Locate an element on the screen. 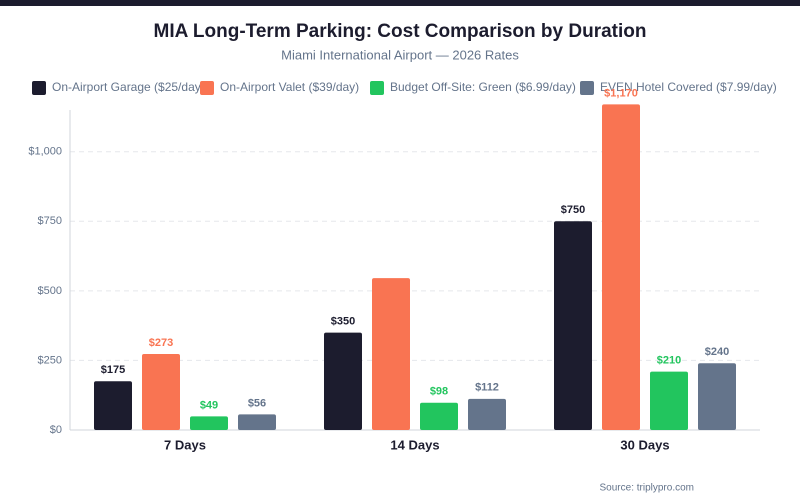 The width and height of the screenshot is (800, 500). x-tick-label: 14 Days is located at coordinates (414, 444).